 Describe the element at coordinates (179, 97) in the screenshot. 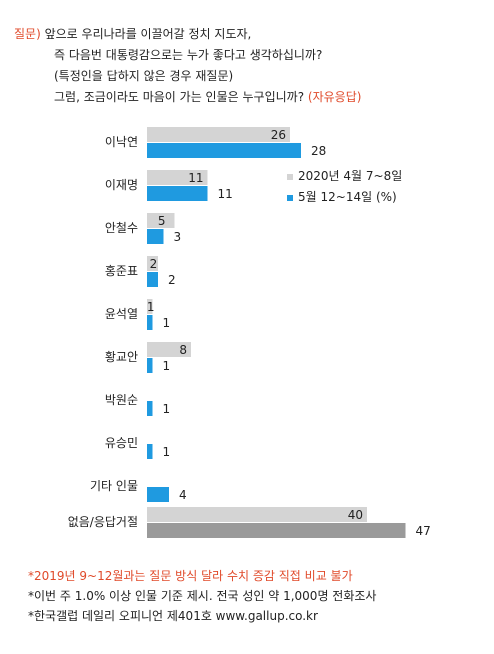

I see `question-text-4: 그럼, 조금이라도 마음이 가는 인물은 누구입니까?` at that location.